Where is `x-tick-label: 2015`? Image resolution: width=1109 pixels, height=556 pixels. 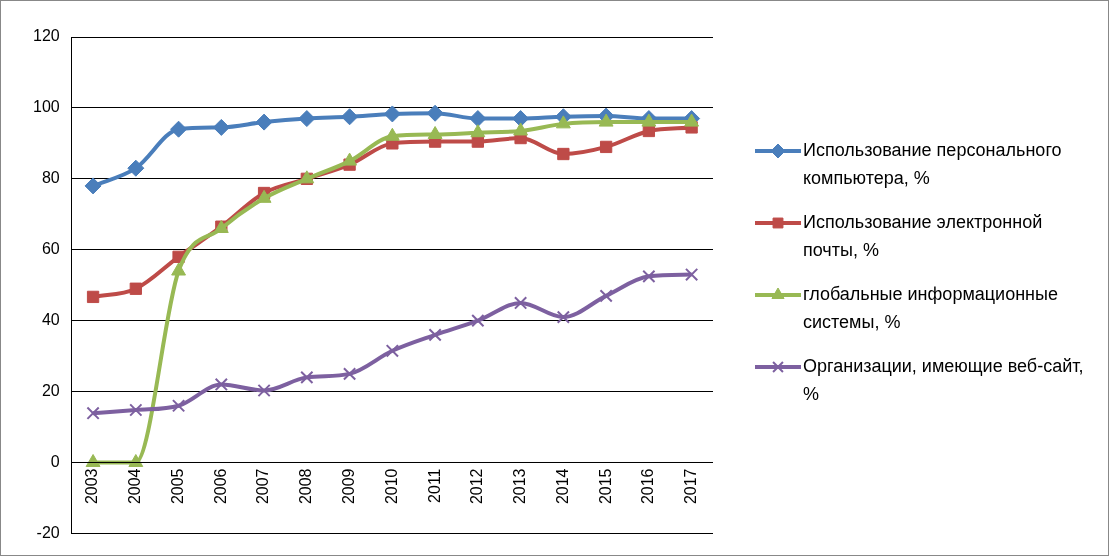 x-tick-label: 2015 is located at coordinates (605, 486).